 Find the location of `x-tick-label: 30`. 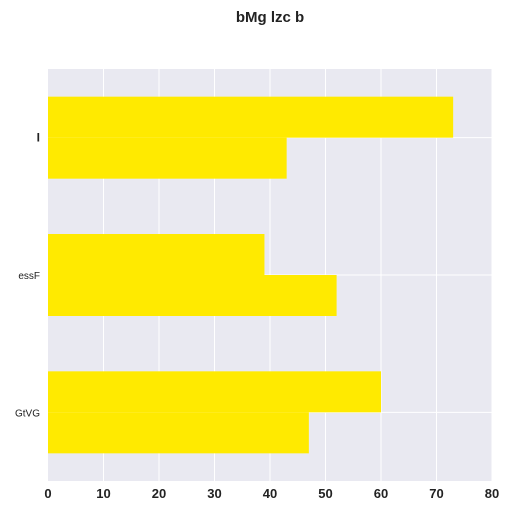

x-tick-label: 30 is located at coordinates (214, 493).